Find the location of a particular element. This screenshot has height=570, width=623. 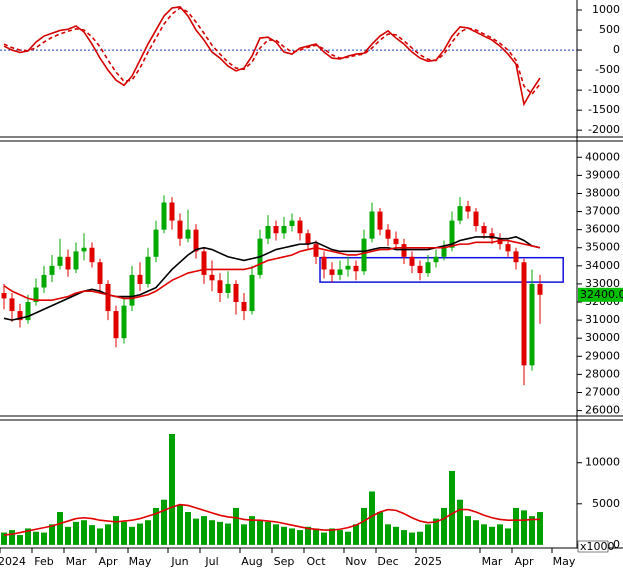

y-tick-label: 10000 is located at coordinates (602, 462).